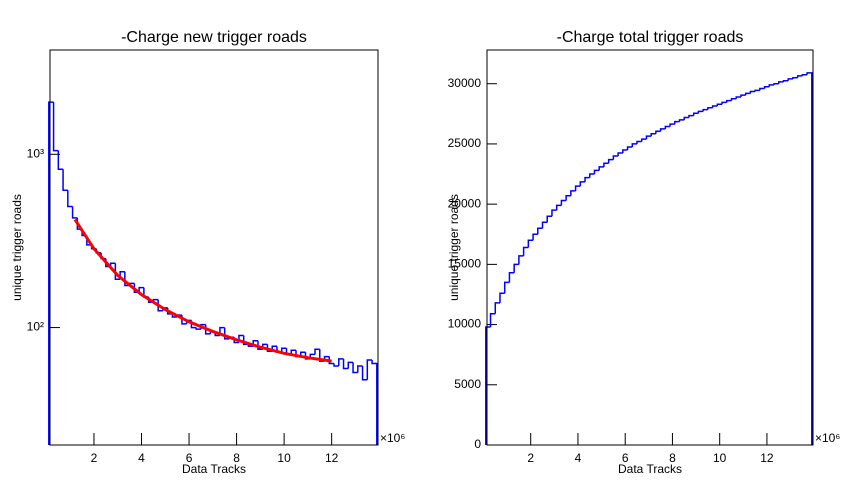  What do you see at coordinates (465, 264) in the screenshot?
I see `y-tick-label: 15000` at bounding box center [465, 264].